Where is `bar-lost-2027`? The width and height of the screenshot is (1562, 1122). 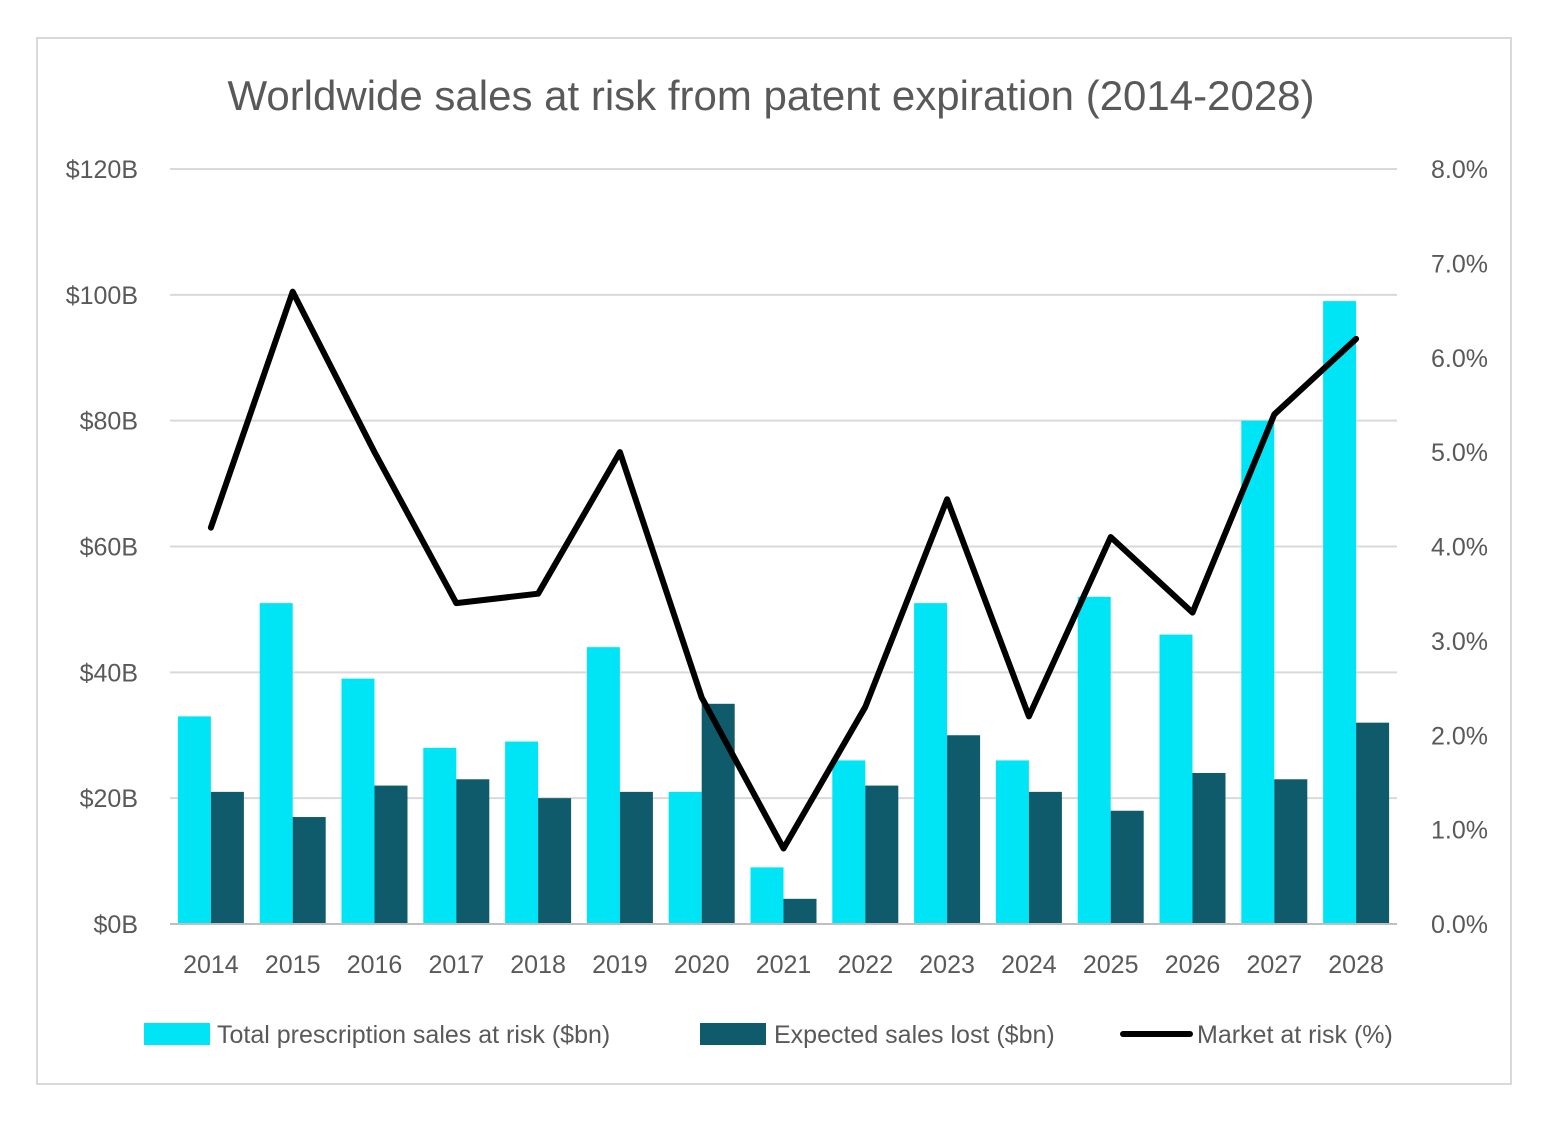
bar-lost-2027 is located at coordinates (1291, 851).